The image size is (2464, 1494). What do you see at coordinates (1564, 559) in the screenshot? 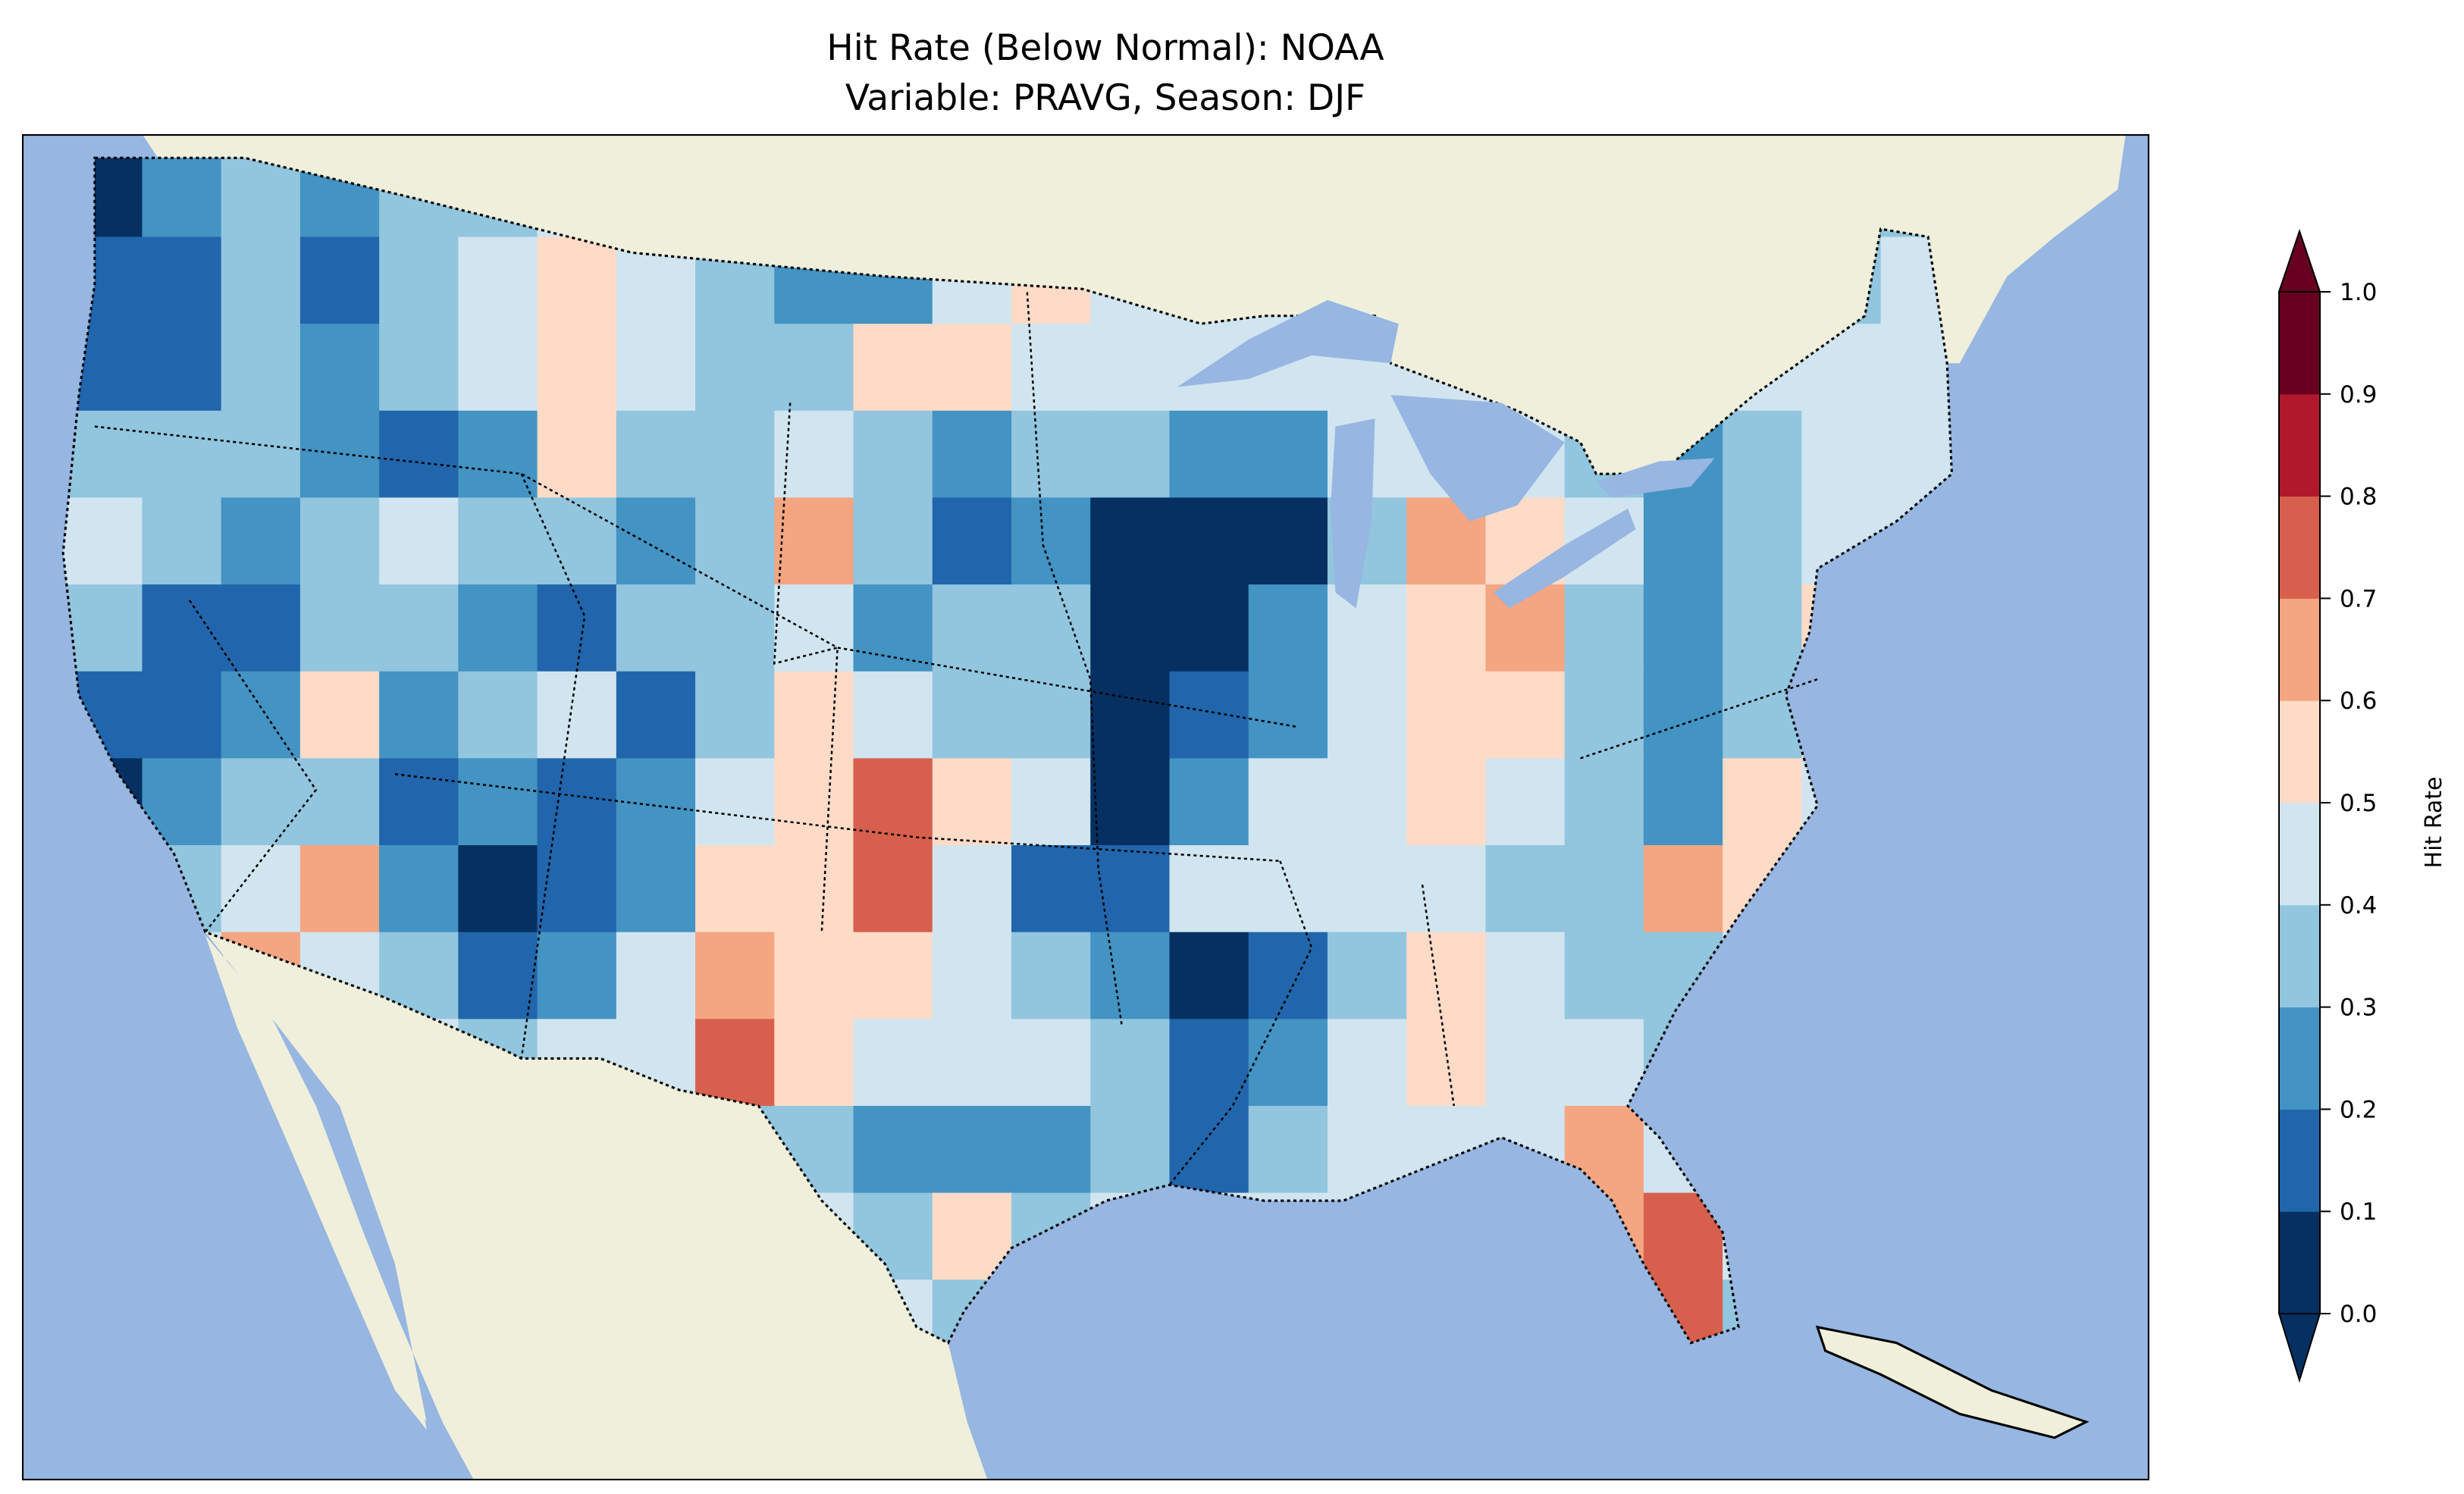
I see `lake-erie` at bounding box center [1564, 559].